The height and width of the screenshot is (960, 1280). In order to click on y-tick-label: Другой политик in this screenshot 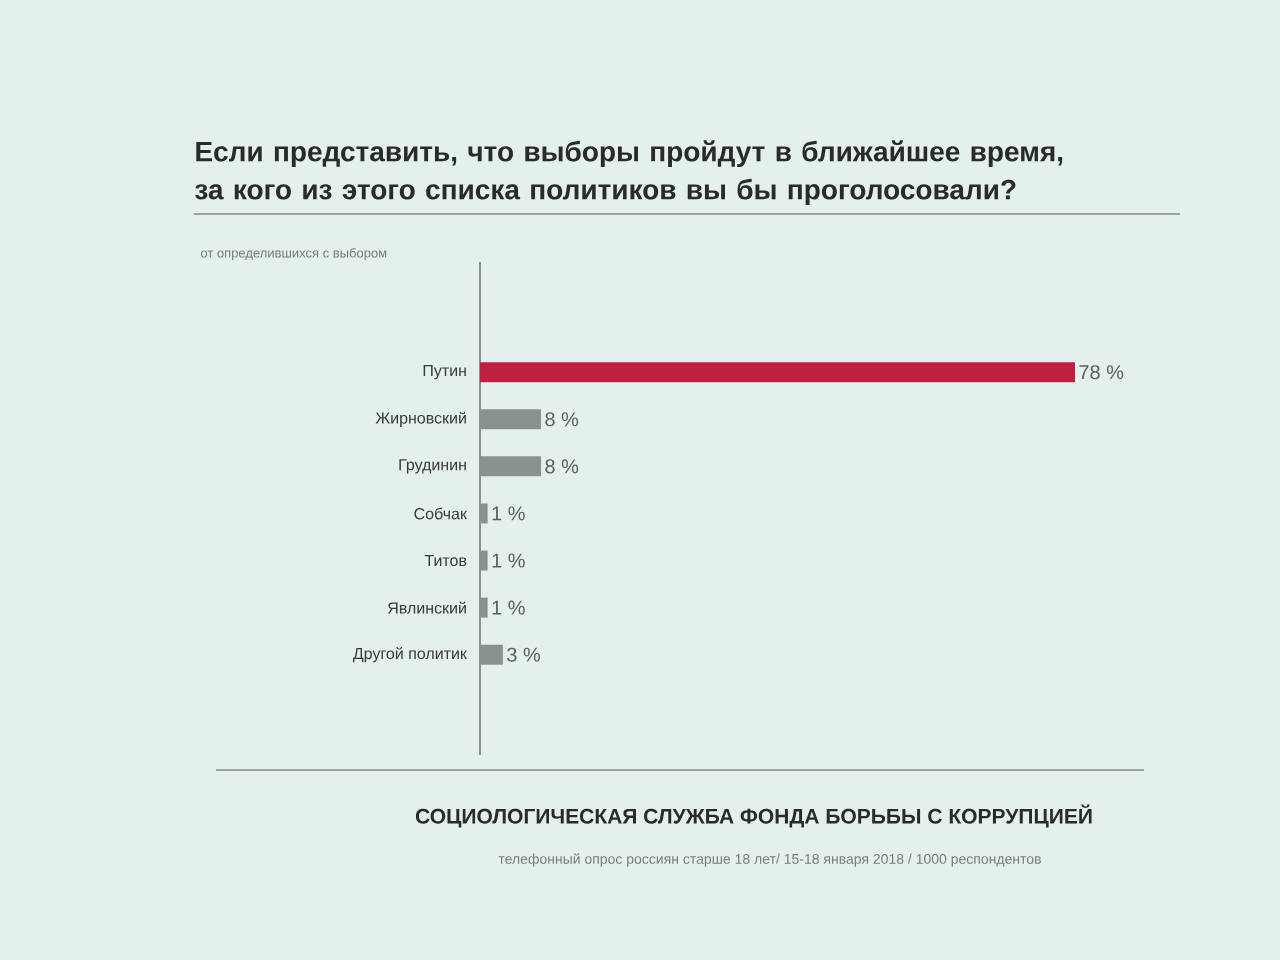, I will do `click(410, 655)`.